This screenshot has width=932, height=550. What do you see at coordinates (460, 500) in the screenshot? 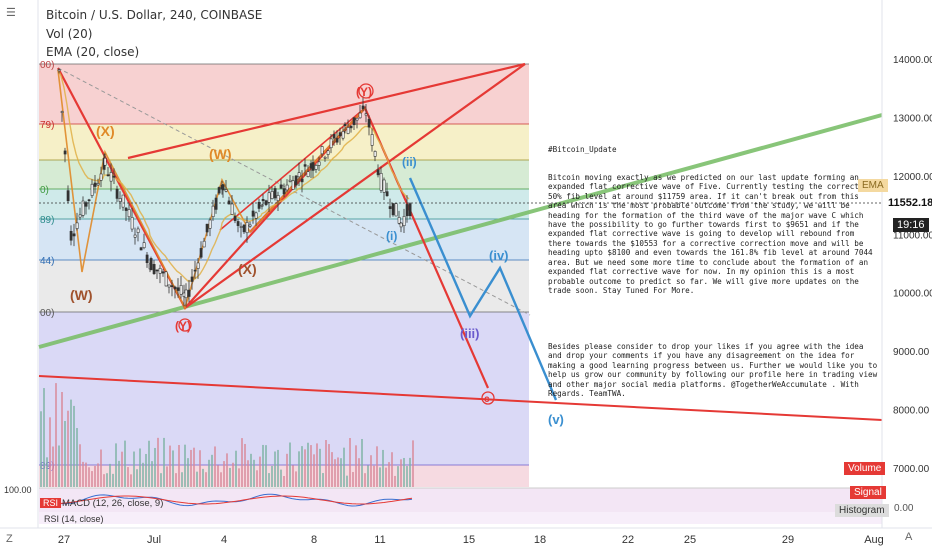
I see `macd-pane` at bounding box center [460, 500].